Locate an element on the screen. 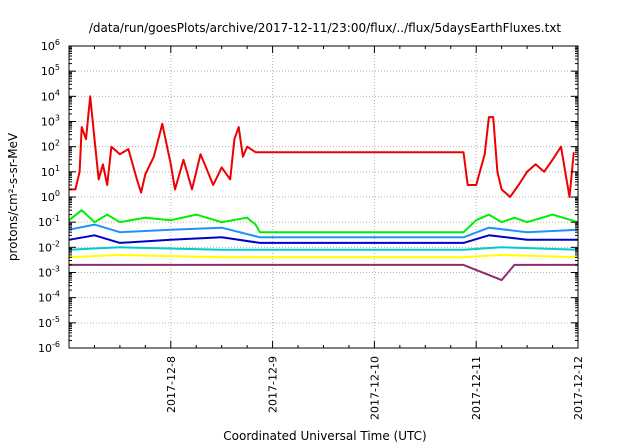 This screenshot has height=448, width=640. y-axis-label: protons/cm²-s-sr-MeV is located at coordinates (13, 196).